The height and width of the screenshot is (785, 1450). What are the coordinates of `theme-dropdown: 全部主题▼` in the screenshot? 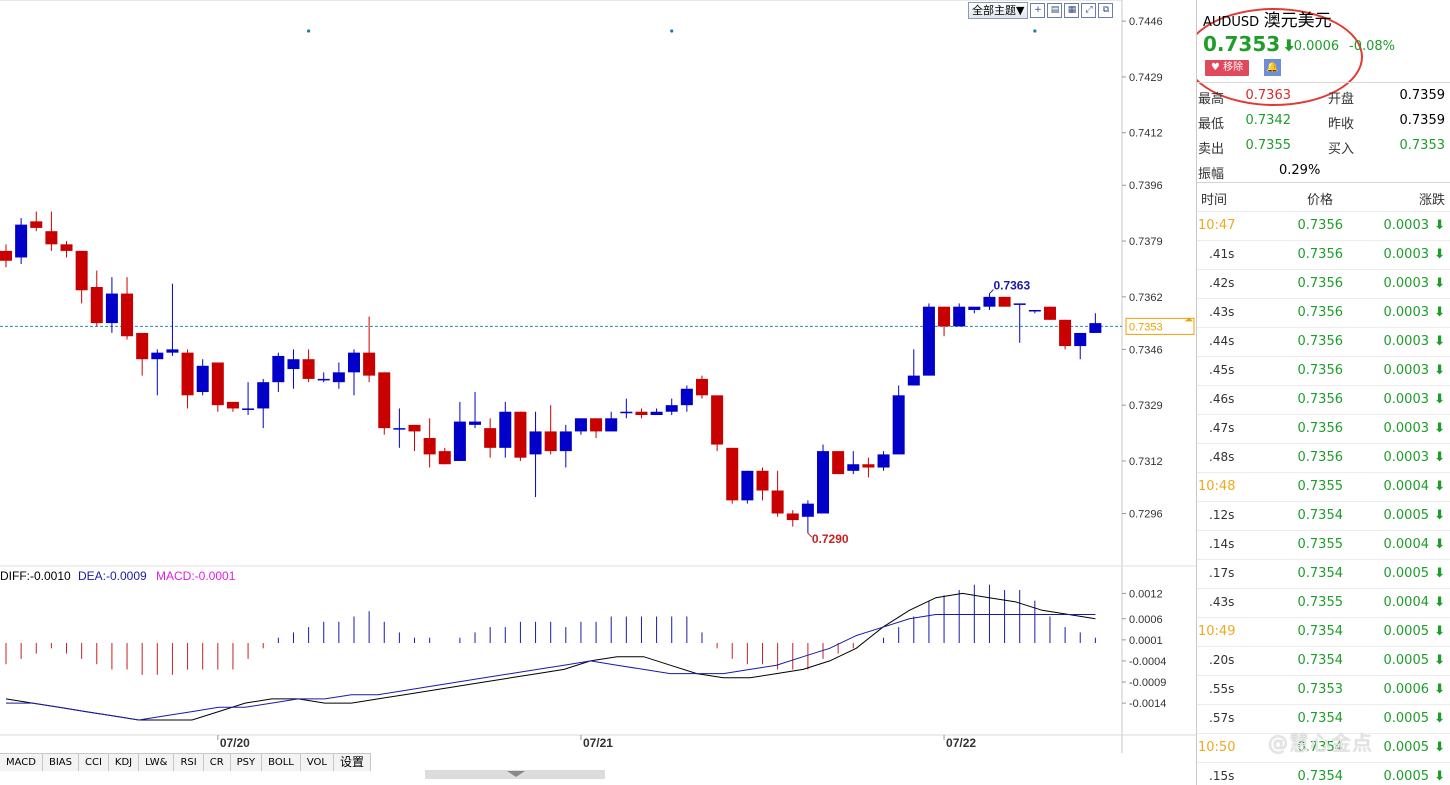 It's located at (998, 10).